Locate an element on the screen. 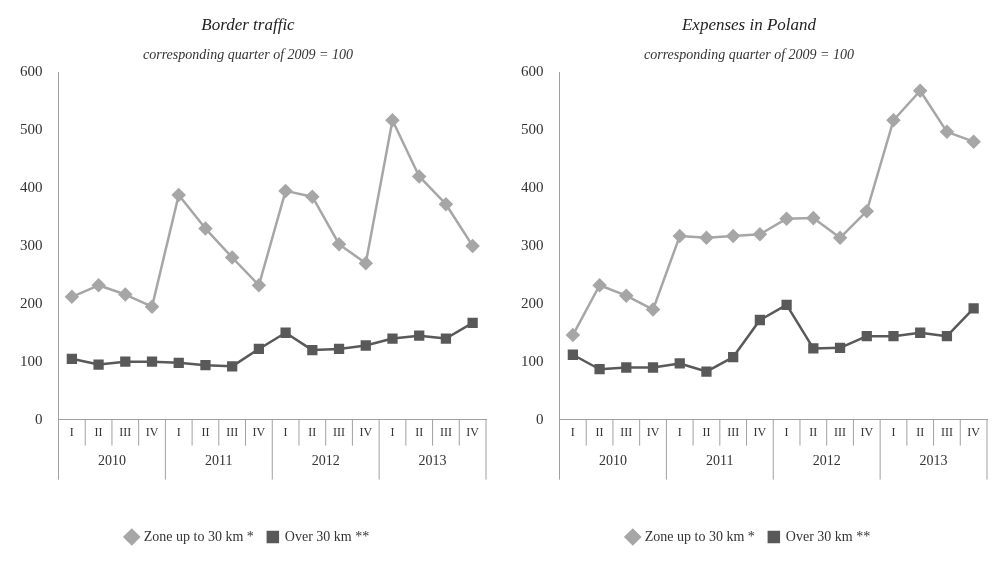 Image resolution: width=1002 pixels, height=564 pixels. chart-title: Border traffic is located at coordinates (248, 24).